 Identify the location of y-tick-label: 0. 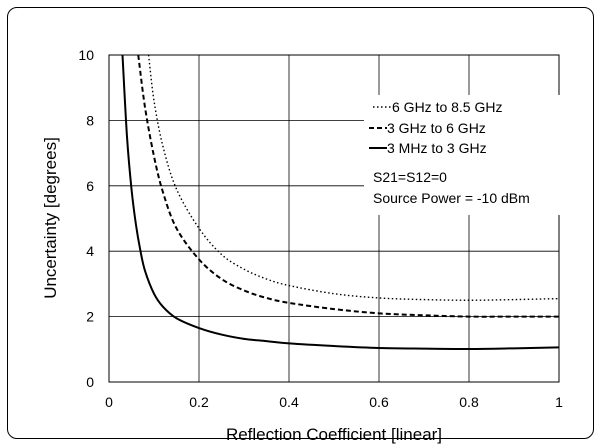
(90, 382).